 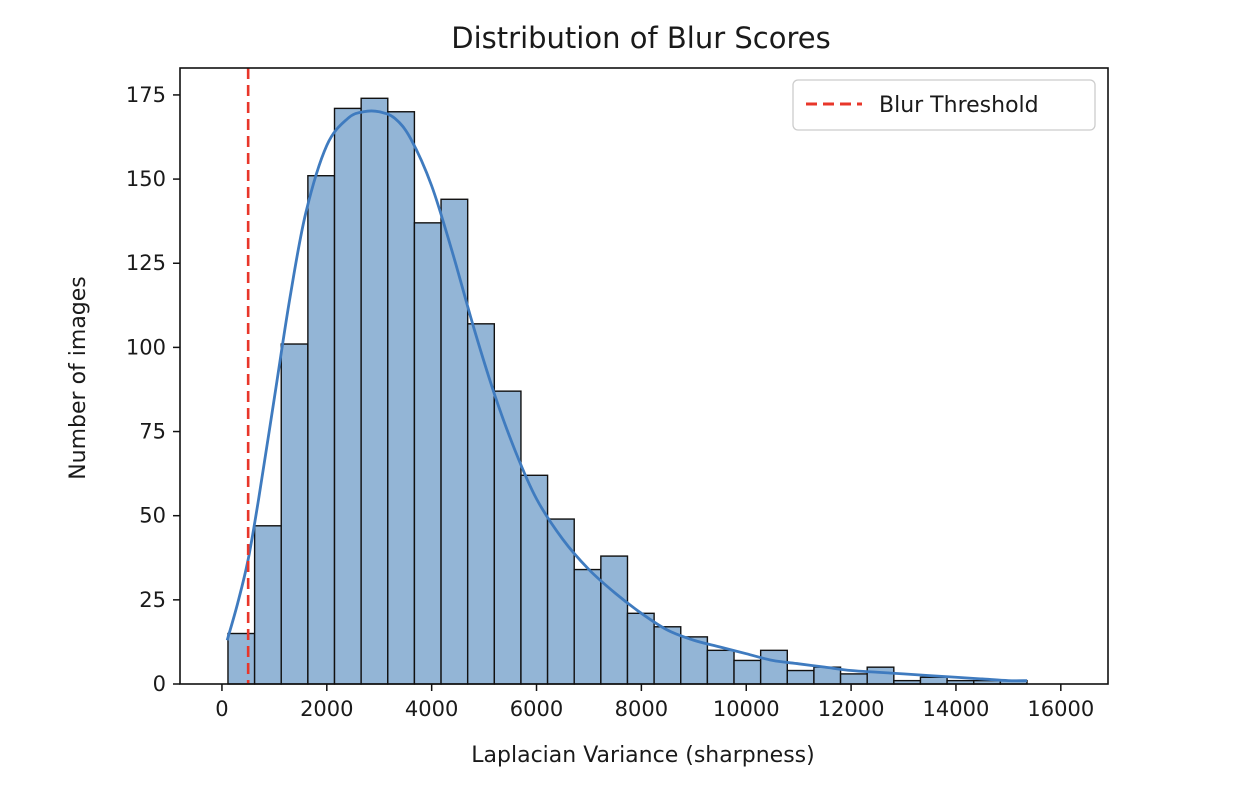 What do you see at coordinates (640, 38) in the screenshot?
I see `chart-title: Distribution of Blur Scores` at bounding box center [640, 38].